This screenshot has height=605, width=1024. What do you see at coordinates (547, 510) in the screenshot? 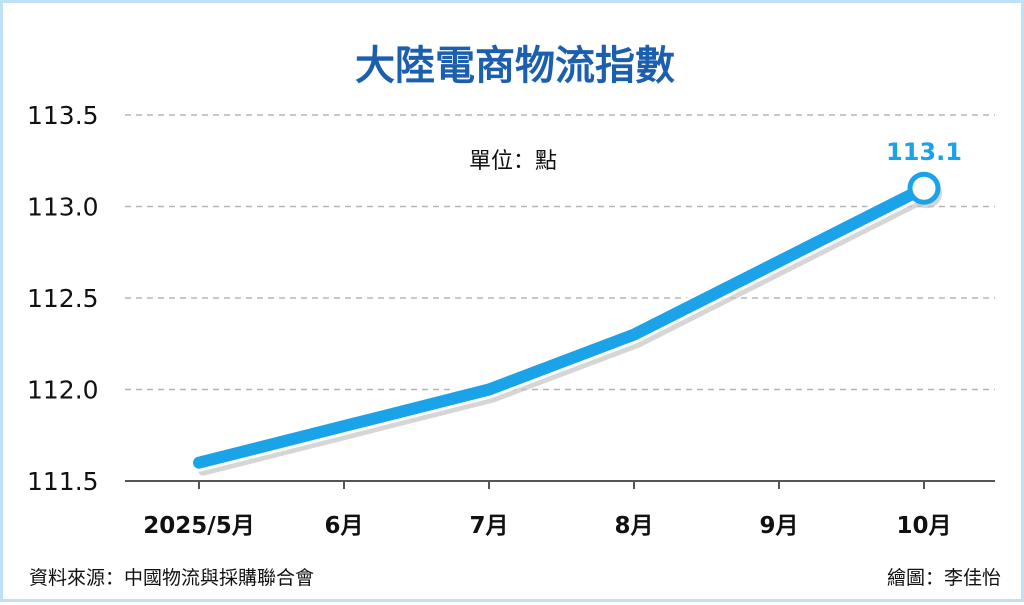
I see `x-axis-ticks: 2025/5月 6月 7月 8月 9月 10月` at bounding box center [547, 510].